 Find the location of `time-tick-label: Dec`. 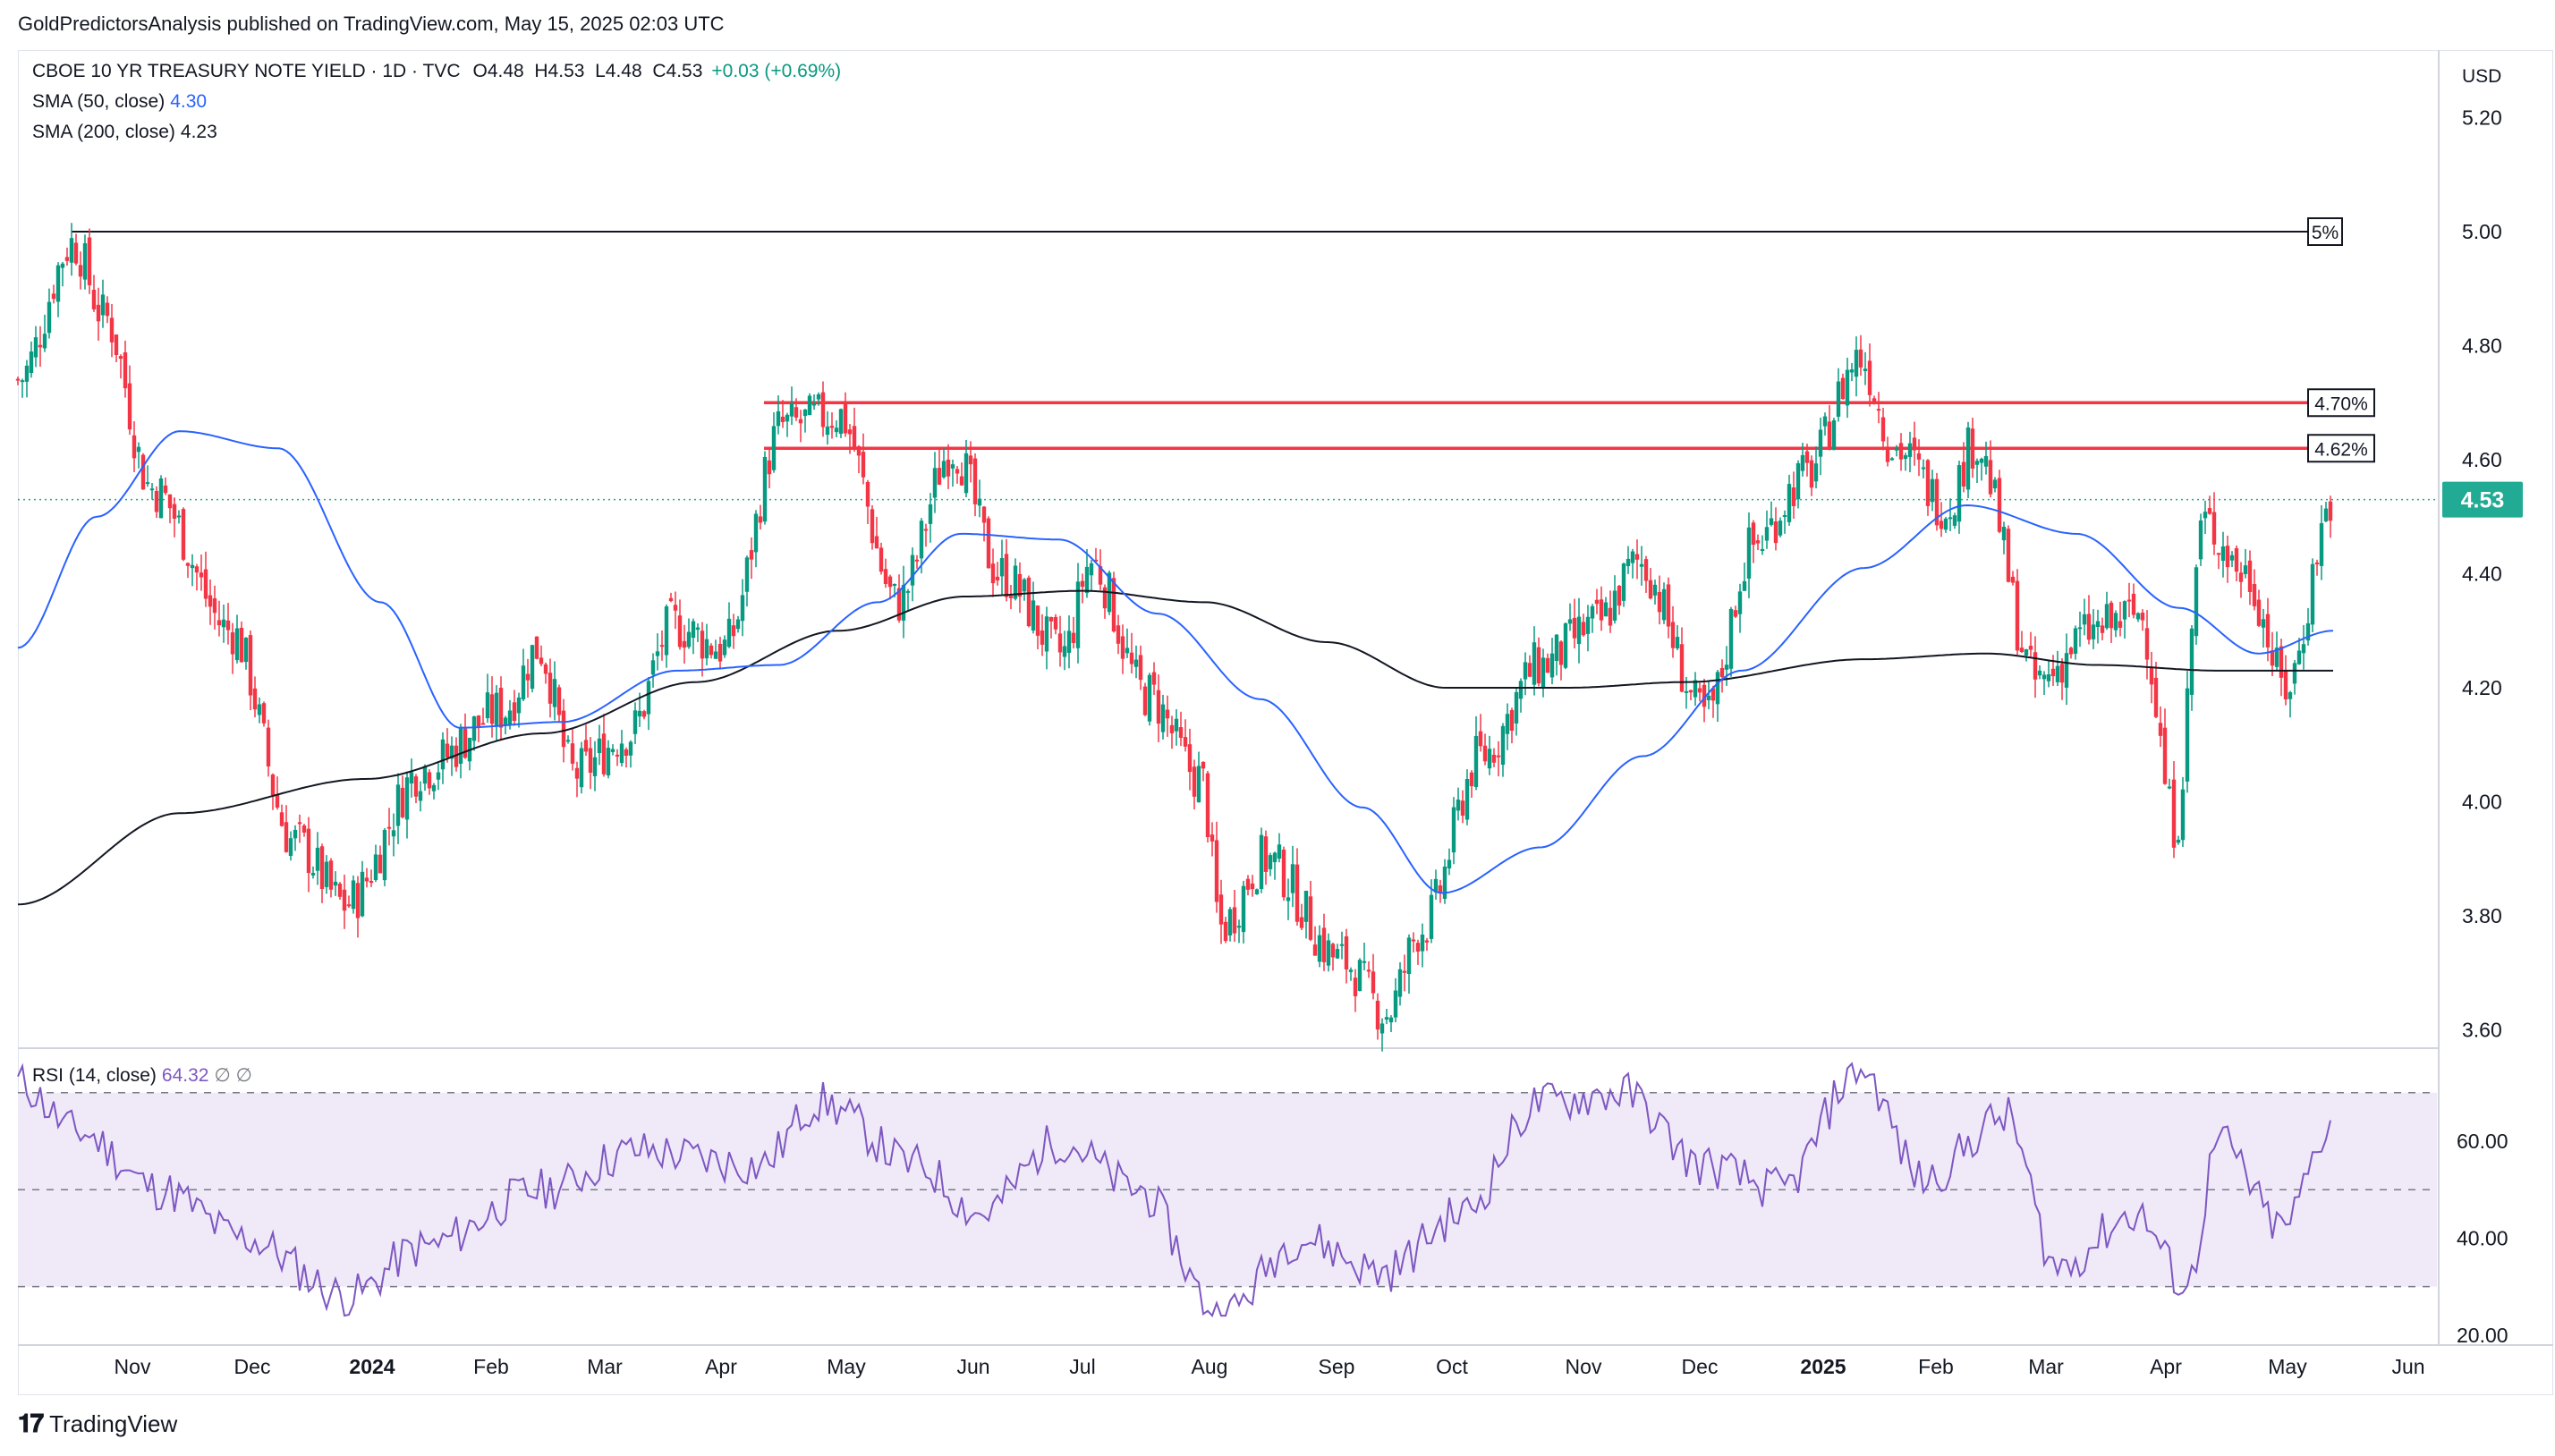

time-tick-label: Dec is located at coordinates (1701, 1366).